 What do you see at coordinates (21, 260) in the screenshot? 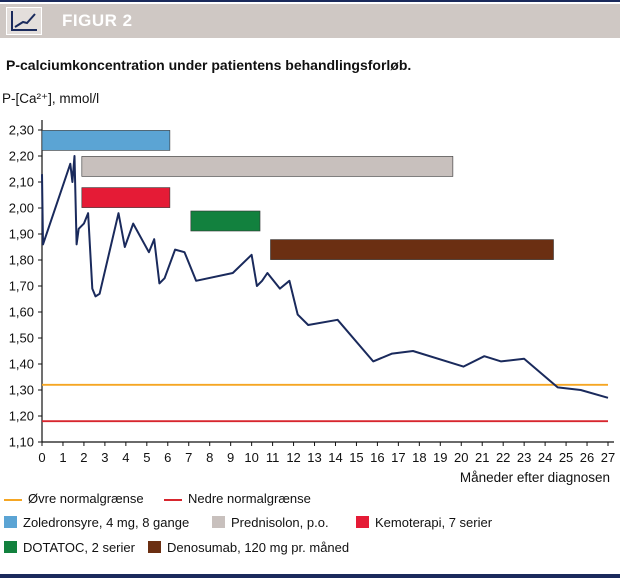
I see `y-tick-label: 1,80` at bounding box center [21, 260].